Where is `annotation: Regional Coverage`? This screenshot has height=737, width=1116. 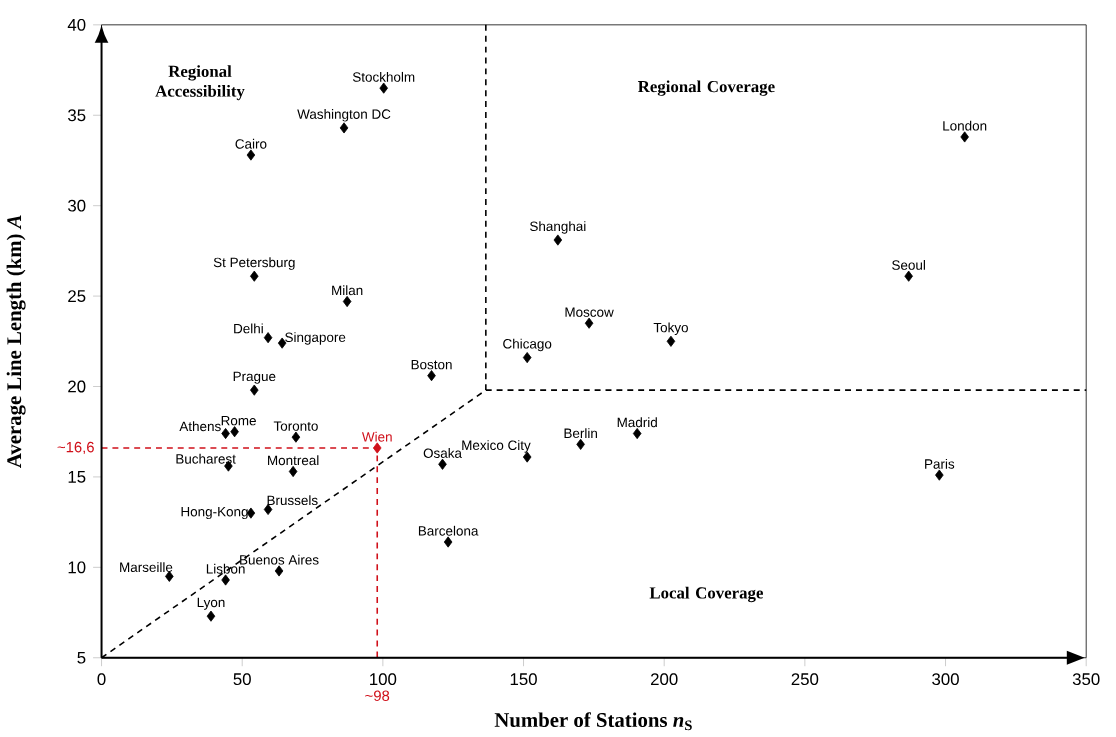 annotation: Regional Coverage is located at coordinates (706, 88).